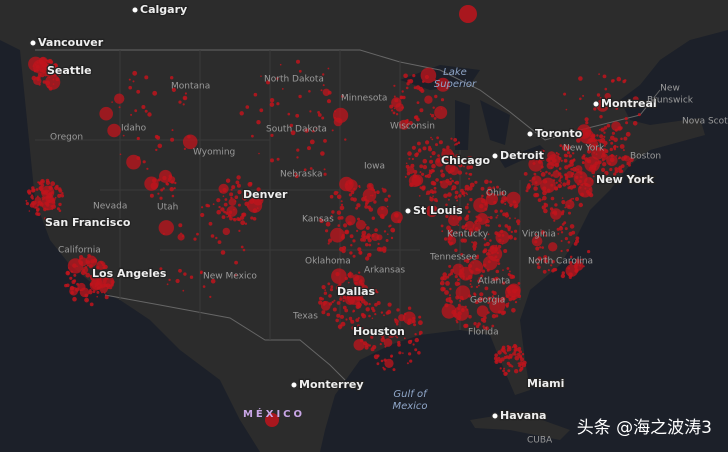 This screenshot has height=452, width=728. Describe the element at coordinates (455, 72) in the screenshot. I see `water-label: Lake` at that location.